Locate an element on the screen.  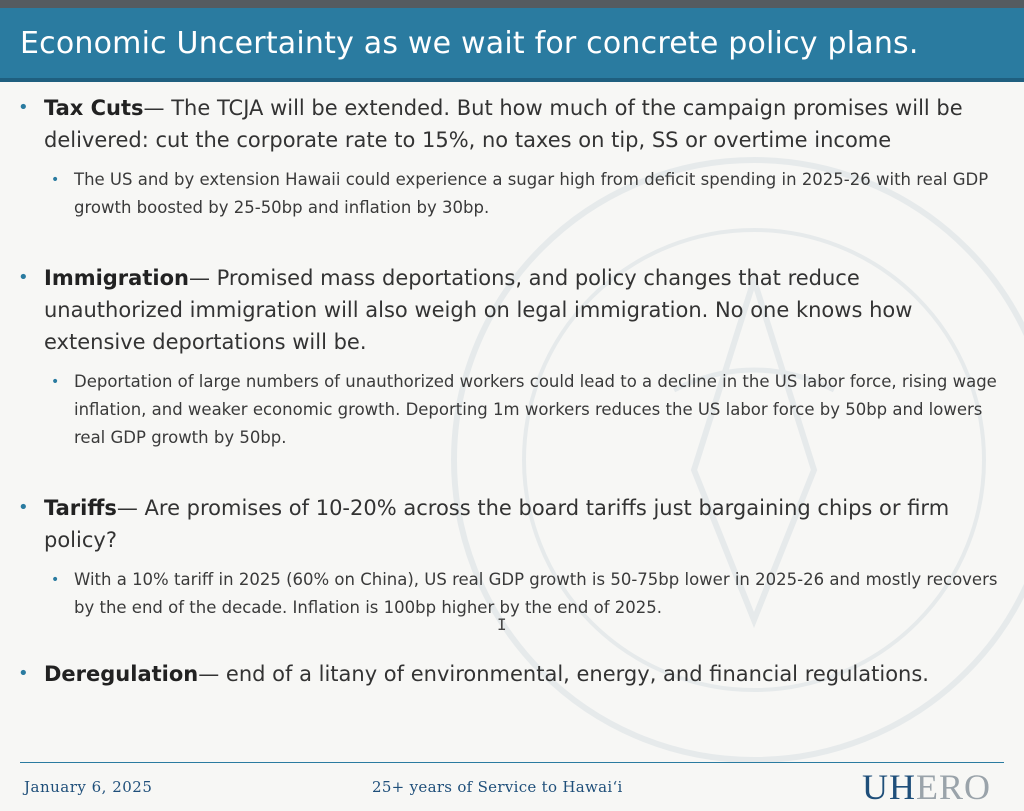
text-cursor-icon: I is located at coordinates (502, 624).